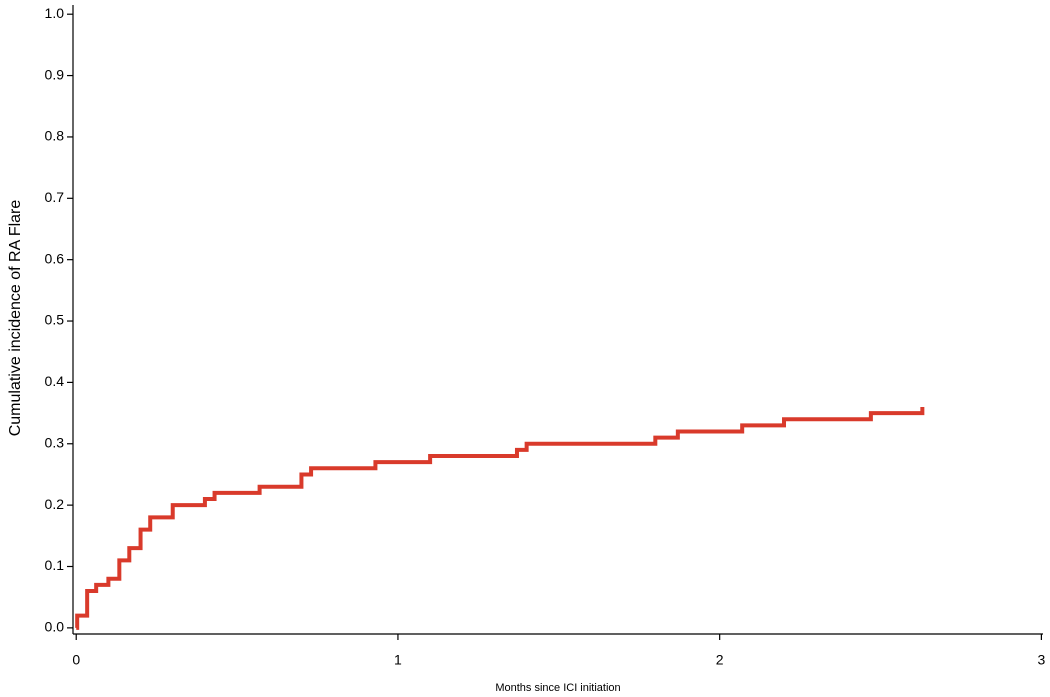  I want to click on x-axis-title: Months since ICI initiation, so click(557, 688).